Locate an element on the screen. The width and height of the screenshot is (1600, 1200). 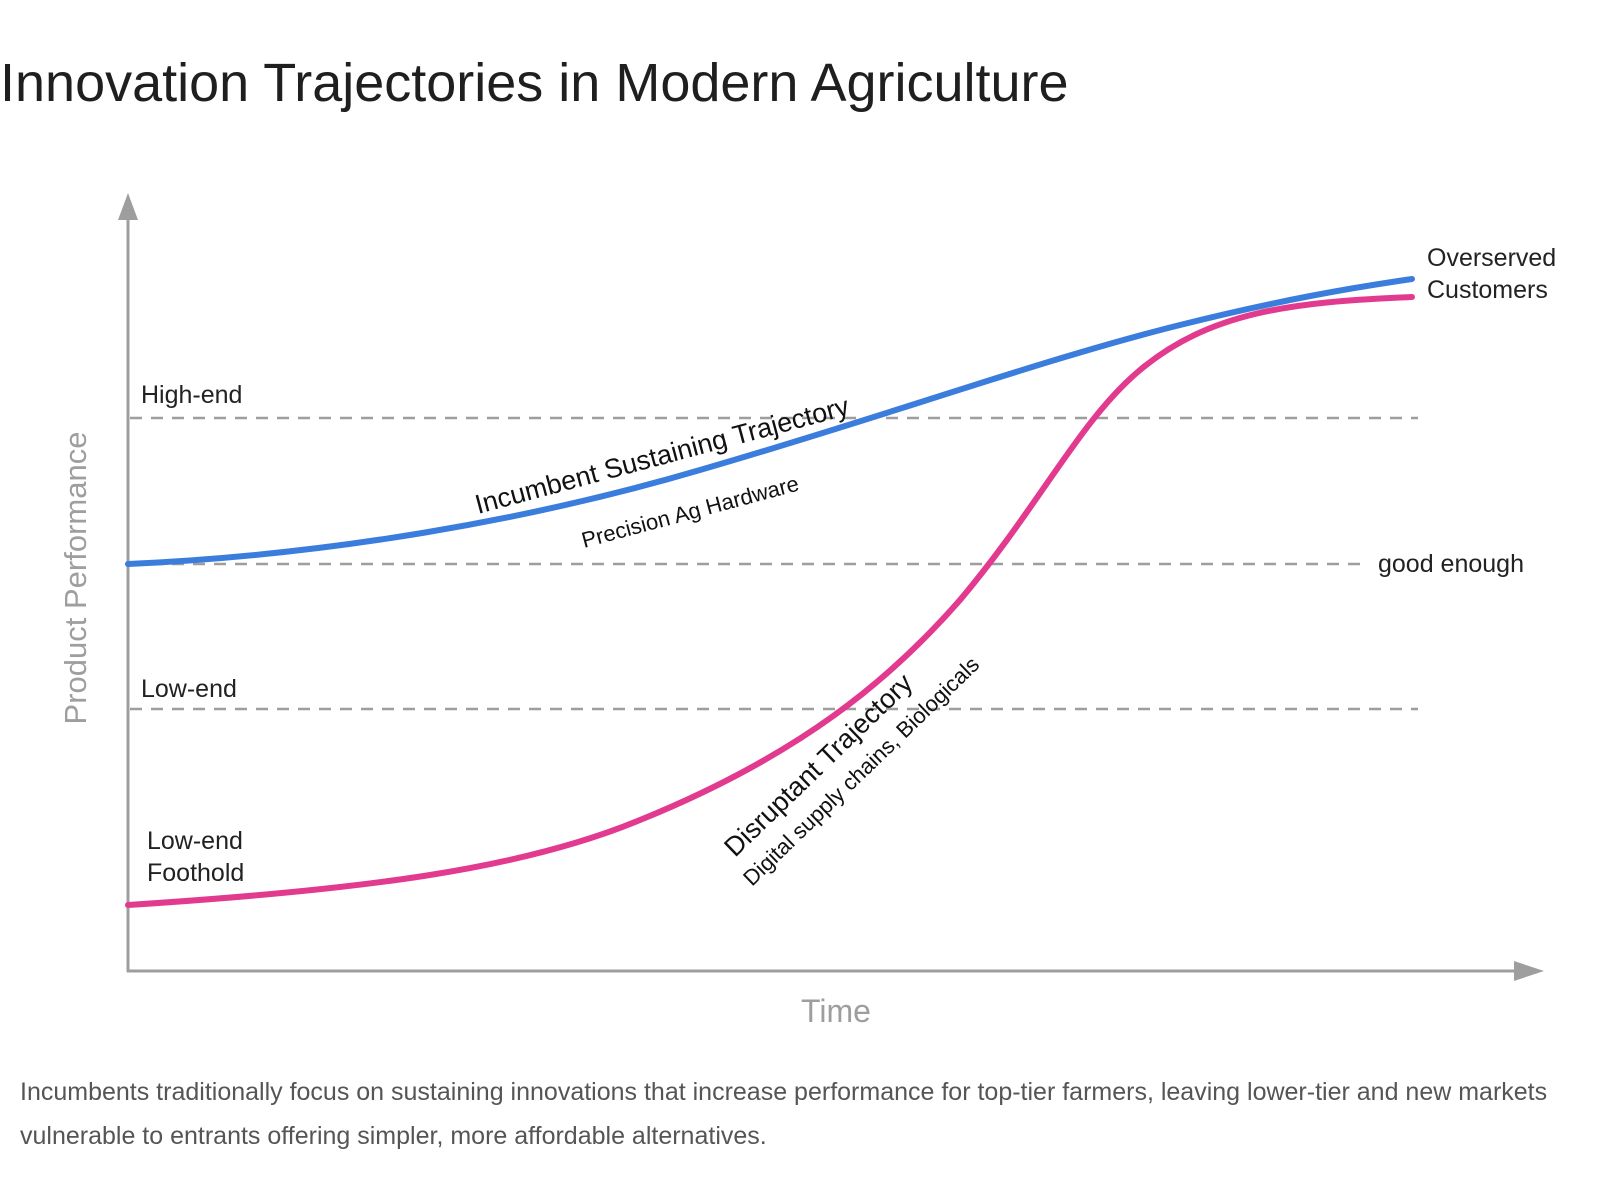
foothold-line2: Foothold is located at coordinates (195, 873).